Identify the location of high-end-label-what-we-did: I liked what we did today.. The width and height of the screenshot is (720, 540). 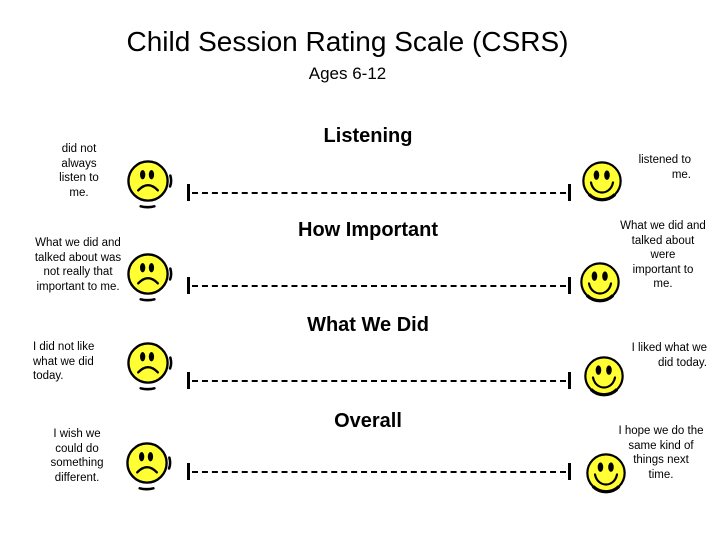
(669, 355).